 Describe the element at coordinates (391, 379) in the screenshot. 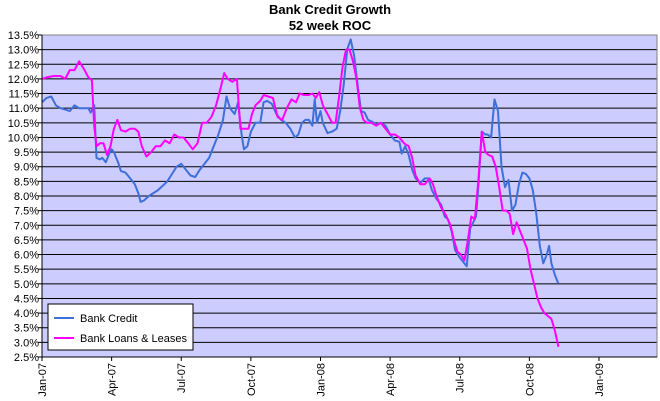

I see `x-tick-label: Apr-08` at that location.